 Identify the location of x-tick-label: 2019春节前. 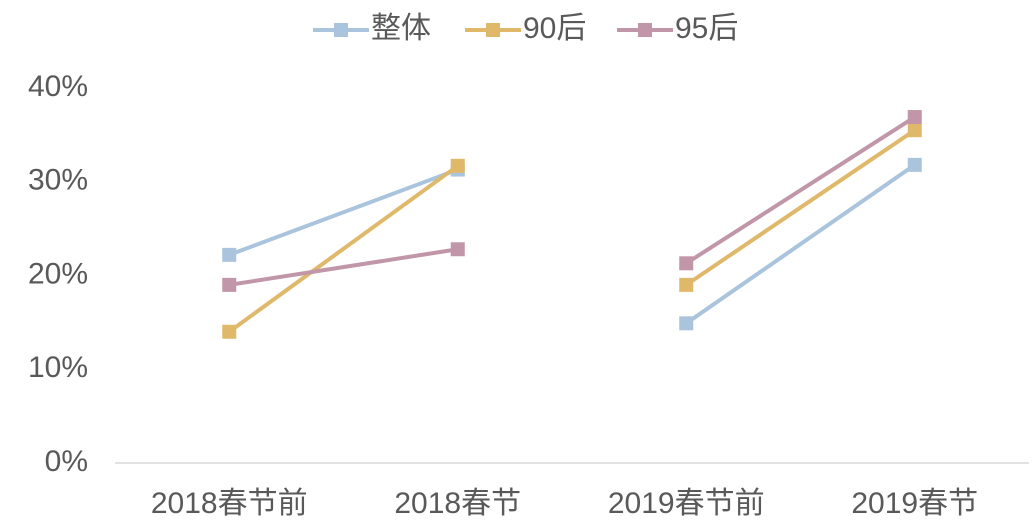
(686, 503).